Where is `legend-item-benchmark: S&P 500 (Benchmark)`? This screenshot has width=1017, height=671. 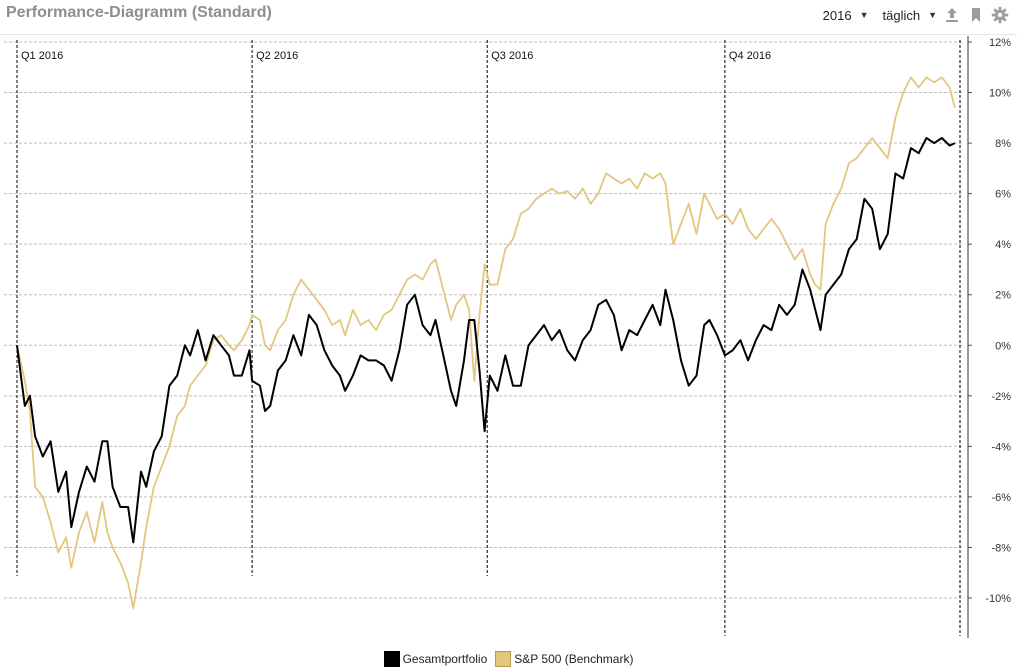
legend-item-benchmark: S&P 500 (Benchmark) is located at coordinates (564, 659).